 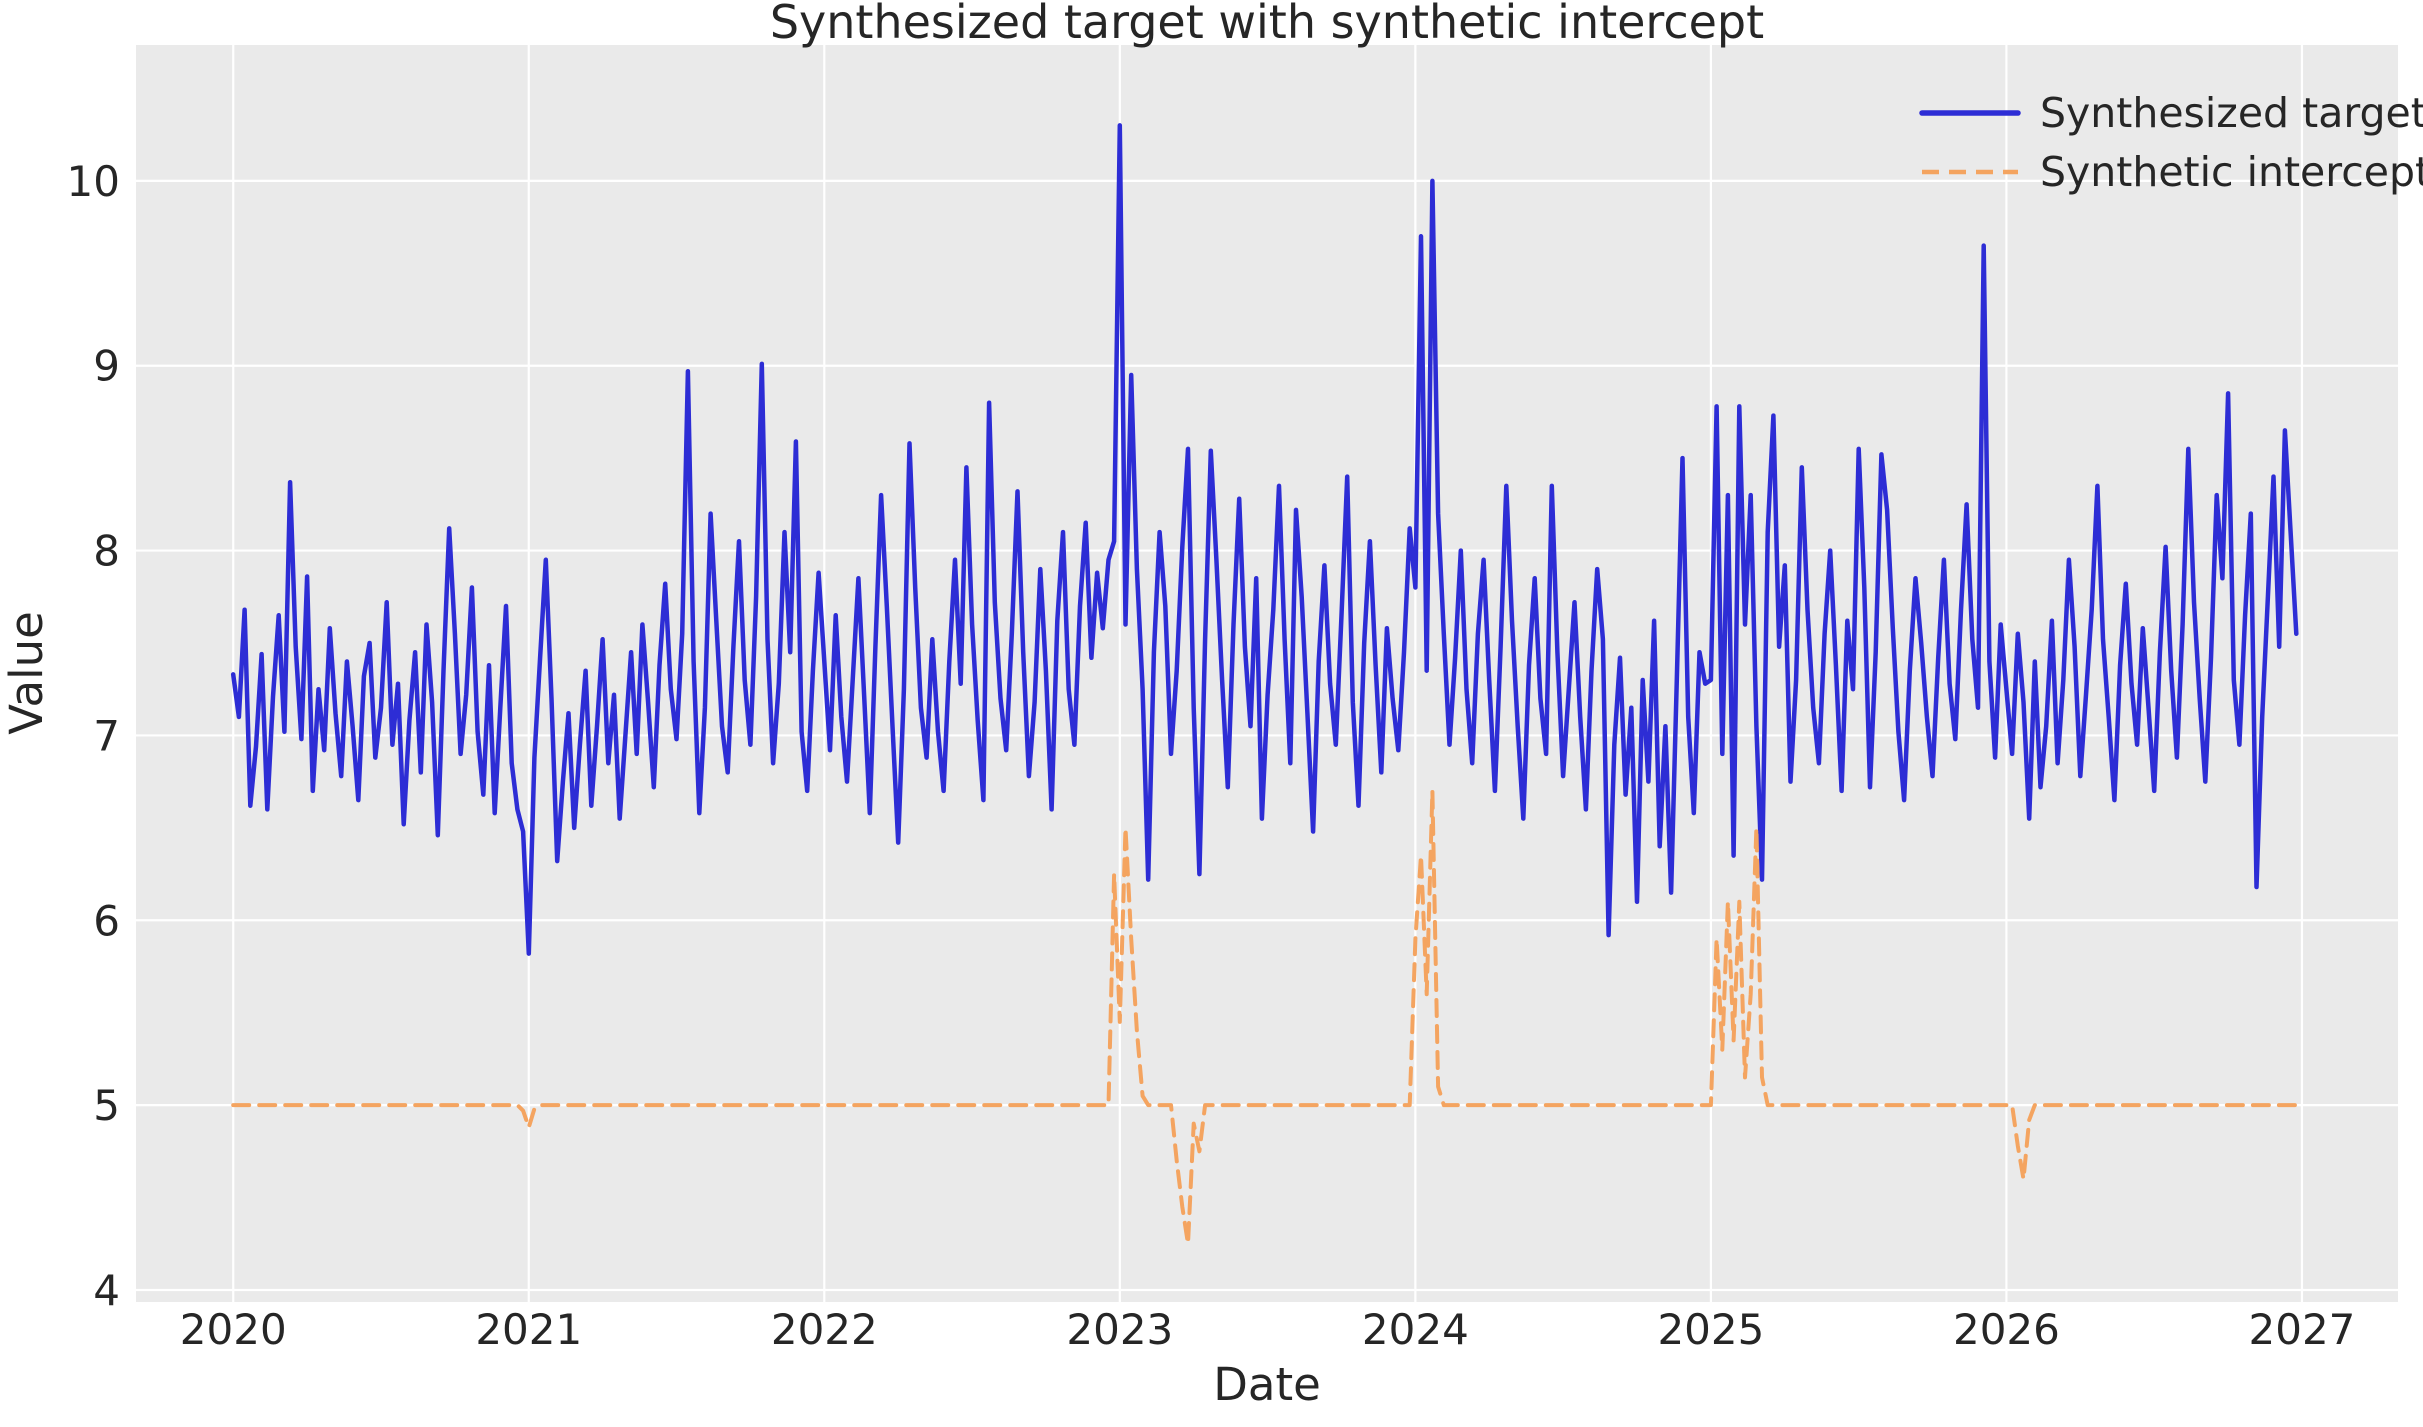 What do you see at coordinates (106, 1105) in the screenshot?
I see `y-tick-label: 5` at bounding box center [106, 1105].